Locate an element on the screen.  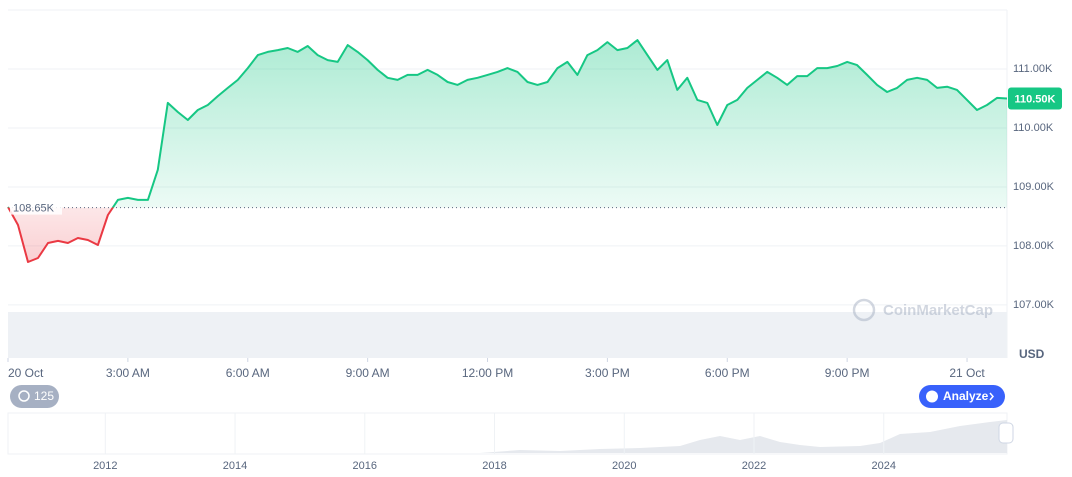
x-tick-label: 12:00 PM is located at coordinates (487, 373).